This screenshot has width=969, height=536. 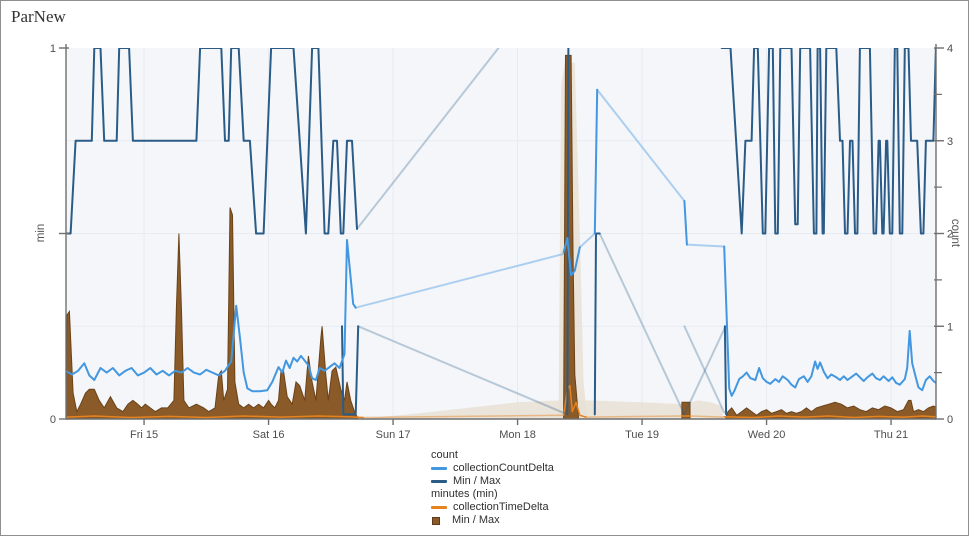 What do you see at coordinates (642, 435) in the screenshot?
I see `x-axis-tick-label: Tue 19` at bounding box center [642, 435].